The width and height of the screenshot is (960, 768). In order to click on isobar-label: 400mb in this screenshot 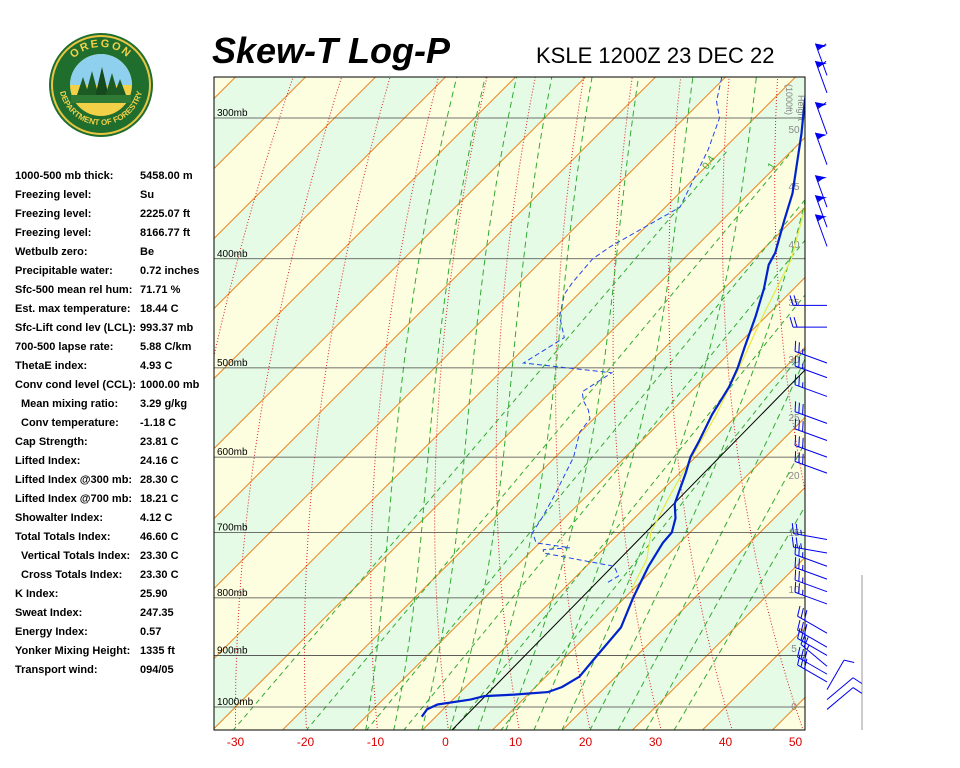, I will do `click(232, 254)`.